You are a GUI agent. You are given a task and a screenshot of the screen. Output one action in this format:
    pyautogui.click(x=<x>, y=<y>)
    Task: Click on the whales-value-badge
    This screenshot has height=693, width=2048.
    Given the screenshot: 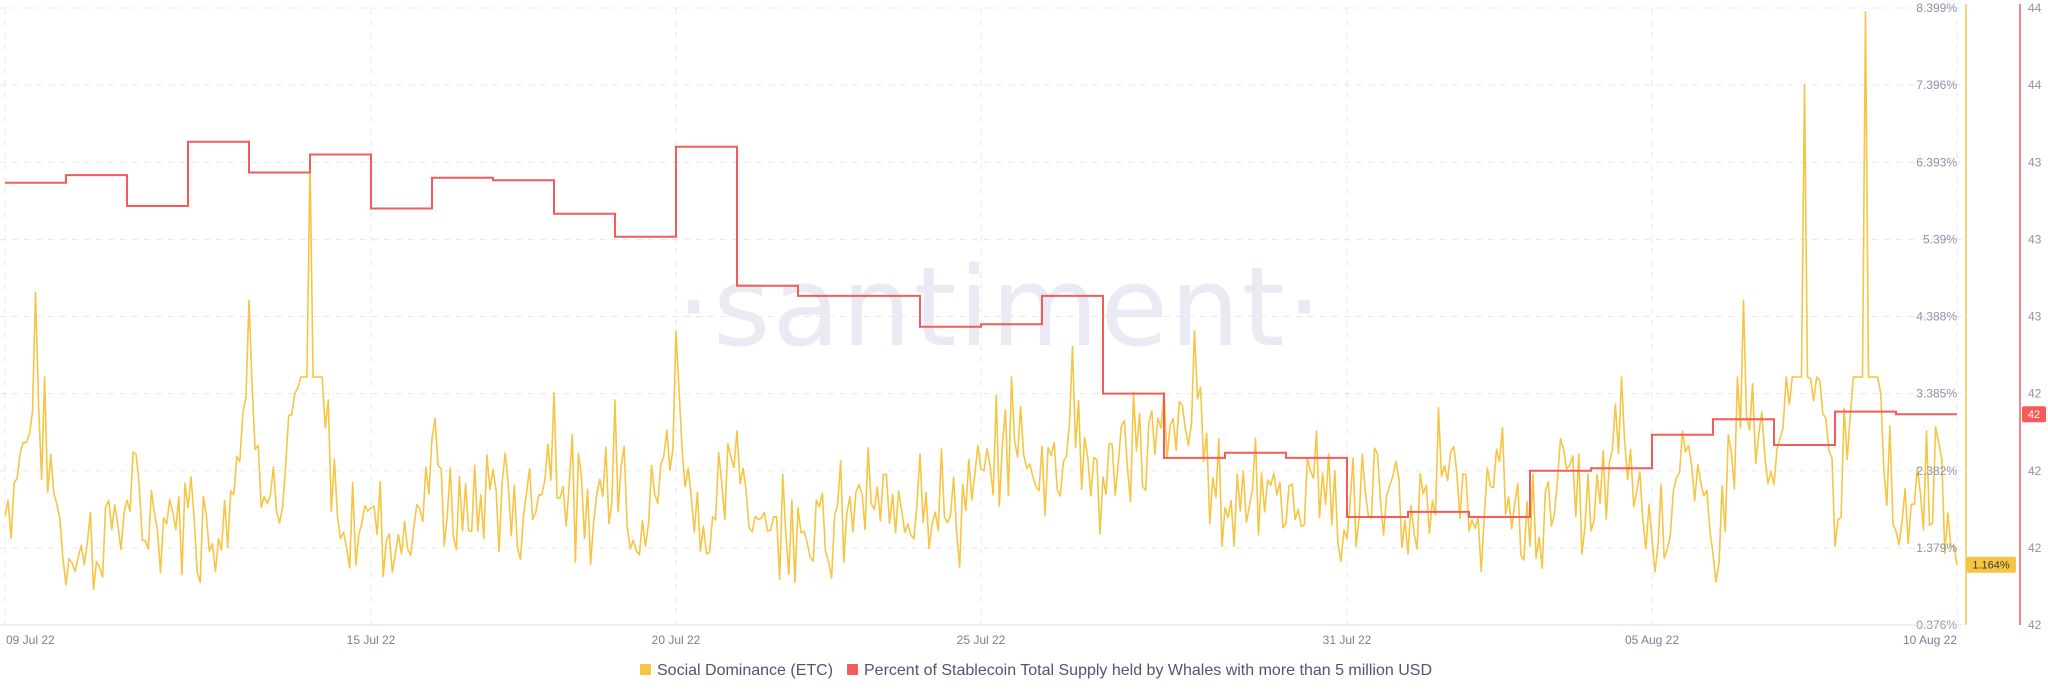 What is the action you would take?
    pyautogui.click(x=2034, y=414)
    